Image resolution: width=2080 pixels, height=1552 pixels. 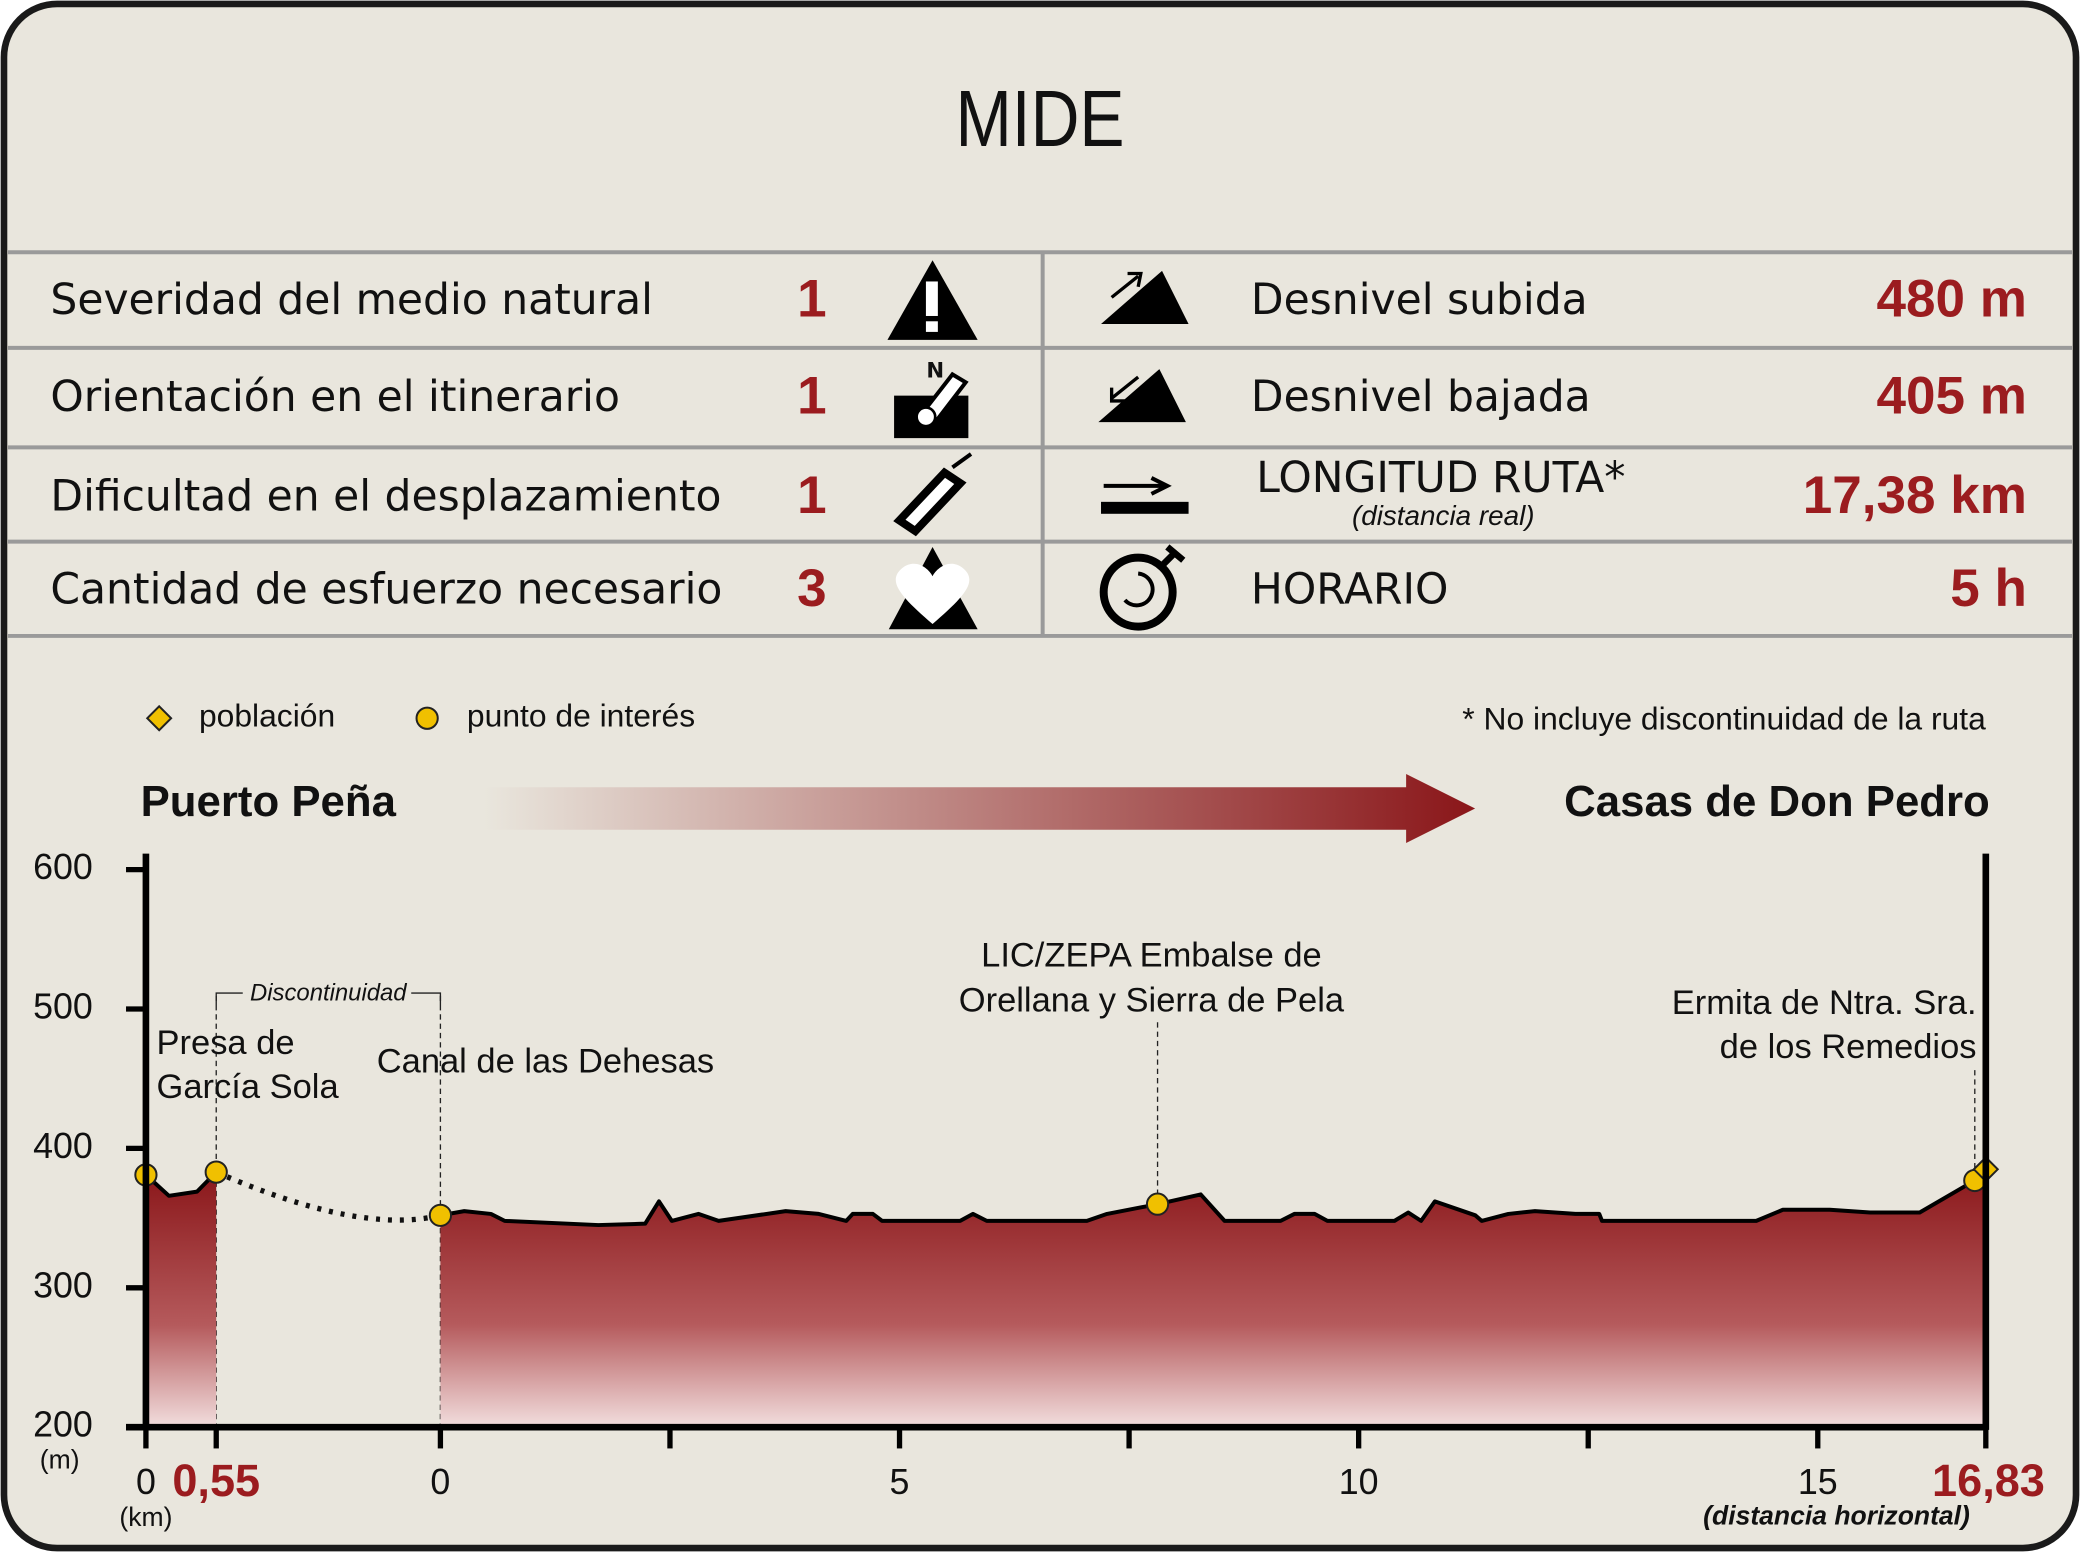 What do you see at coordinates (386, 590) in the screenshot?
I see `criterion-label: Cantidad de esfuerzo necesario` at bounding box center [386, 590].